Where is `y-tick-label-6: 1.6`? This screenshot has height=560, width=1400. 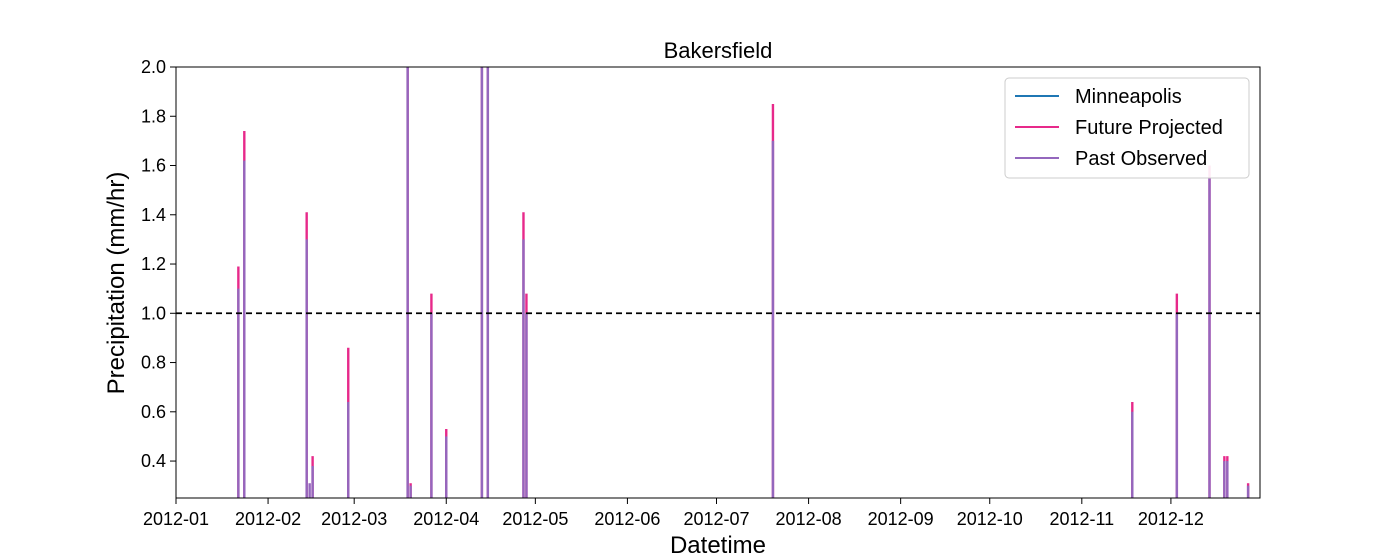
y-tick-label-6: 1.6 is located at coordinates (153, 166).